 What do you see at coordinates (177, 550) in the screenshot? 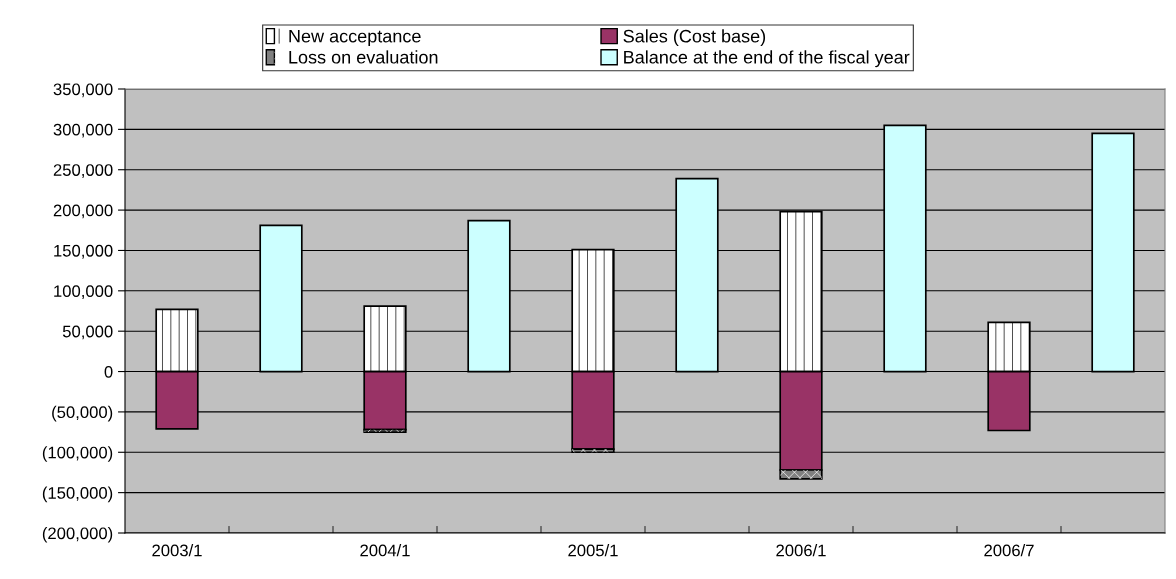
I see `x-tick-label: 2003/1` at bounding box center [177, 550].